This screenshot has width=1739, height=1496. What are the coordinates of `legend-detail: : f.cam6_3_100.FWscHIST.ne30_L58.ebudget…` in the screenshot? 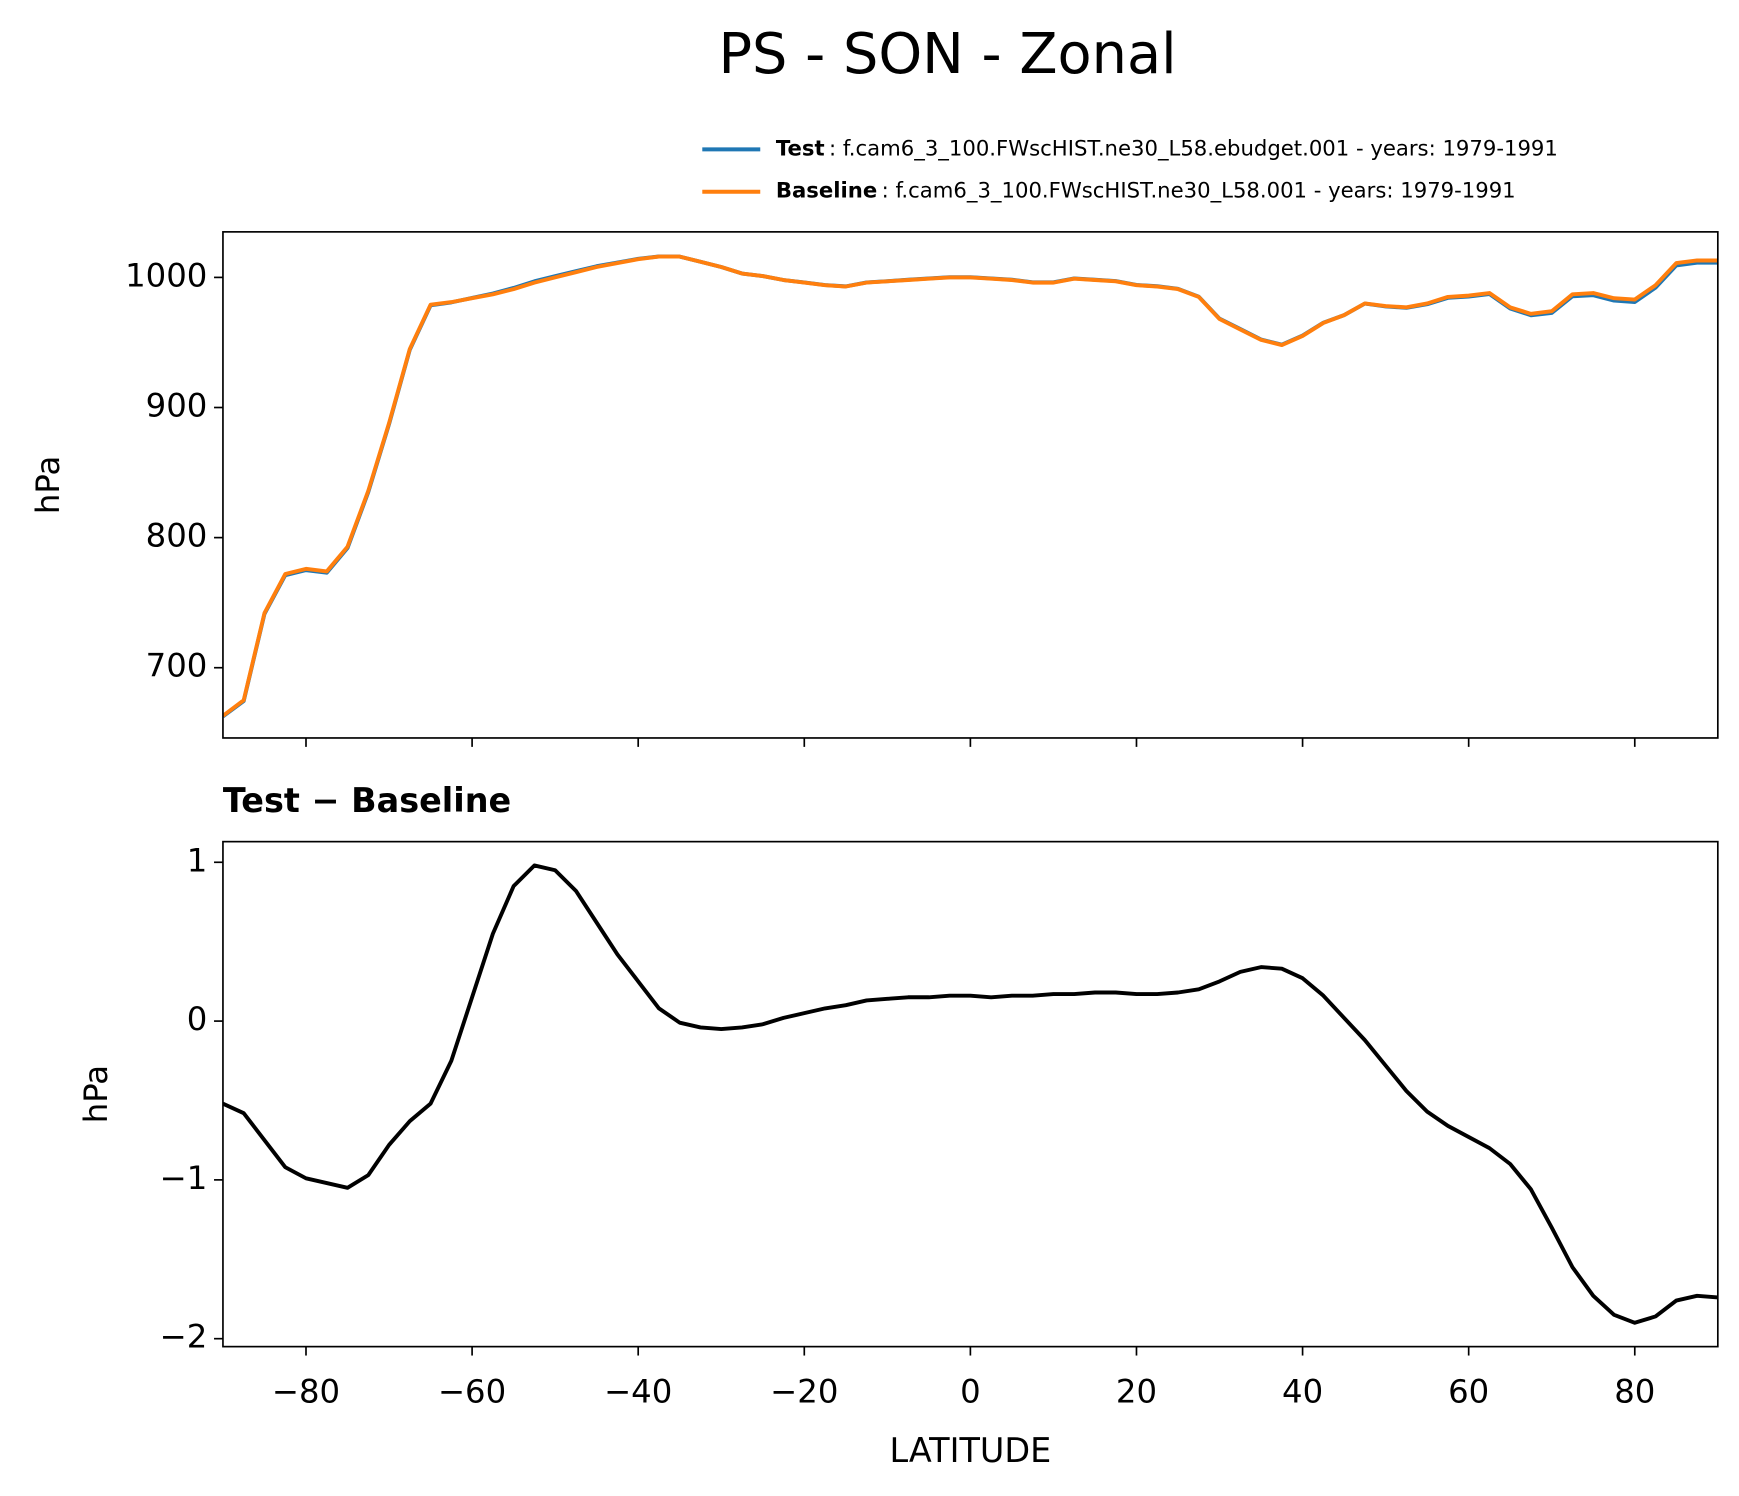 It's located at (1193, 148).